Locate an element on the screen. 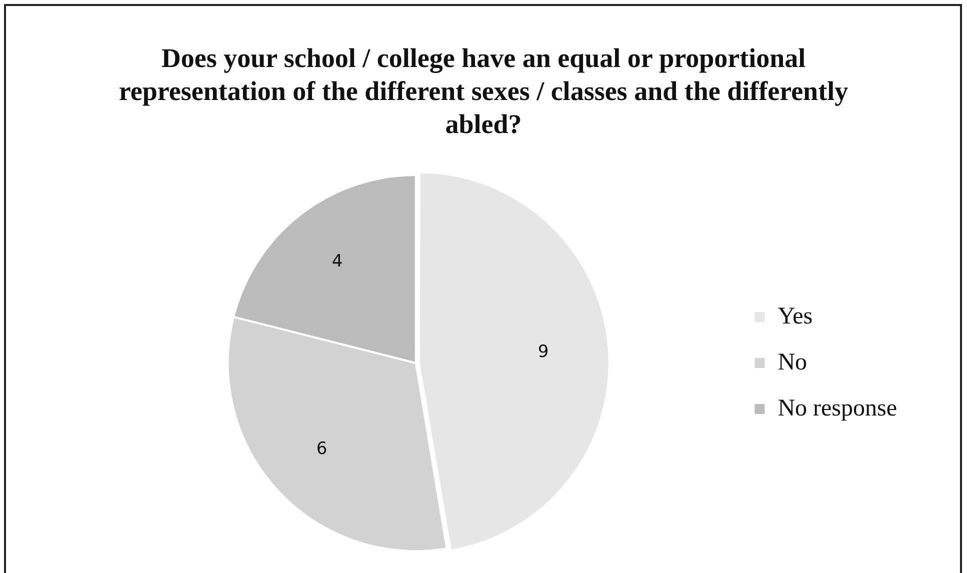 This screenshot has height=573, width=967. legend-label: Yes is located at coordinates (795, 316).